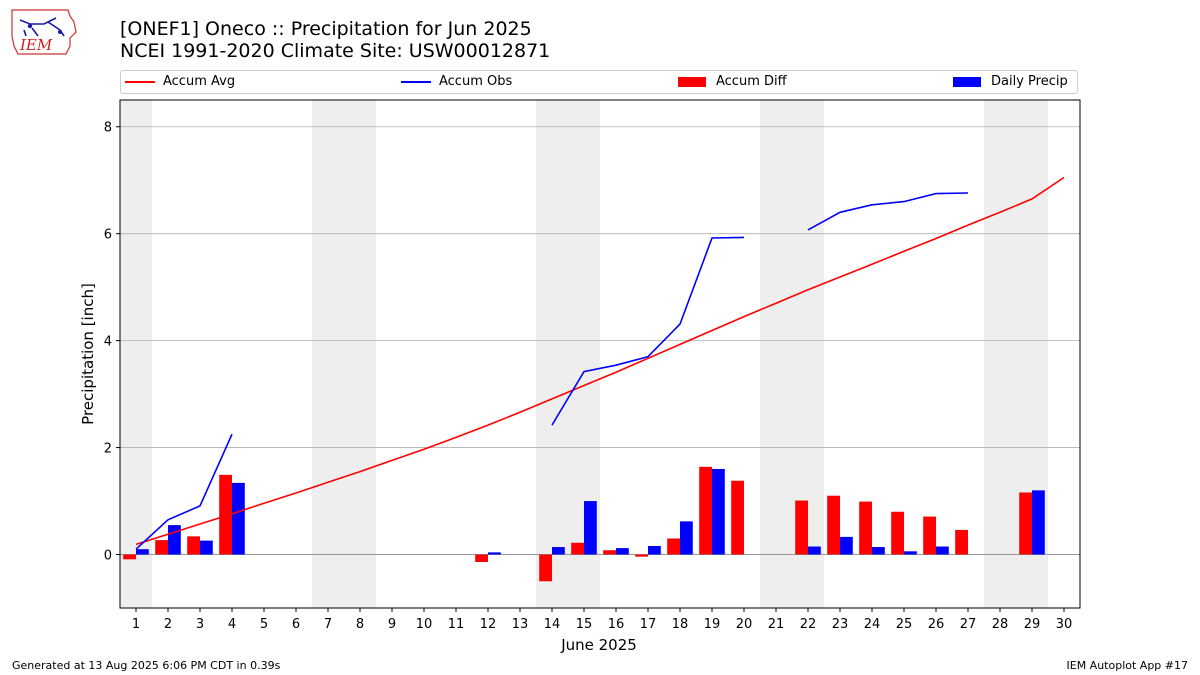 The height and width of the screenshot is (675, 1200). I want to click on y-tick-label: 6, so click(108, 235).